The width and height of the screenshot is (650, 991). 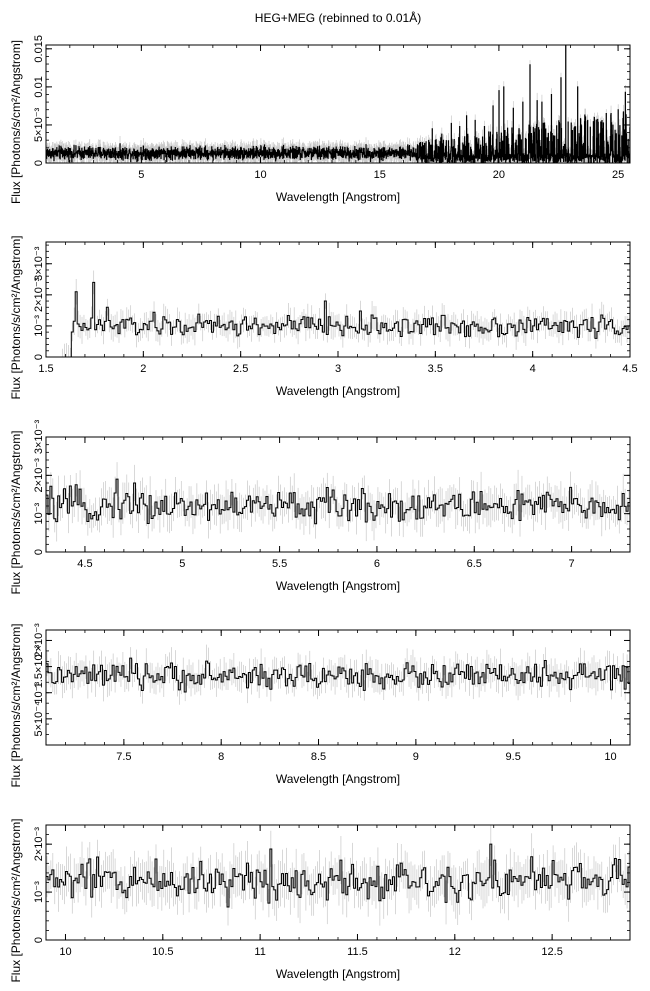 What do you see at coordinates (380, 175) in the screenshot?
I see `x-tick-label: 15` at bounding box center [380, 175].